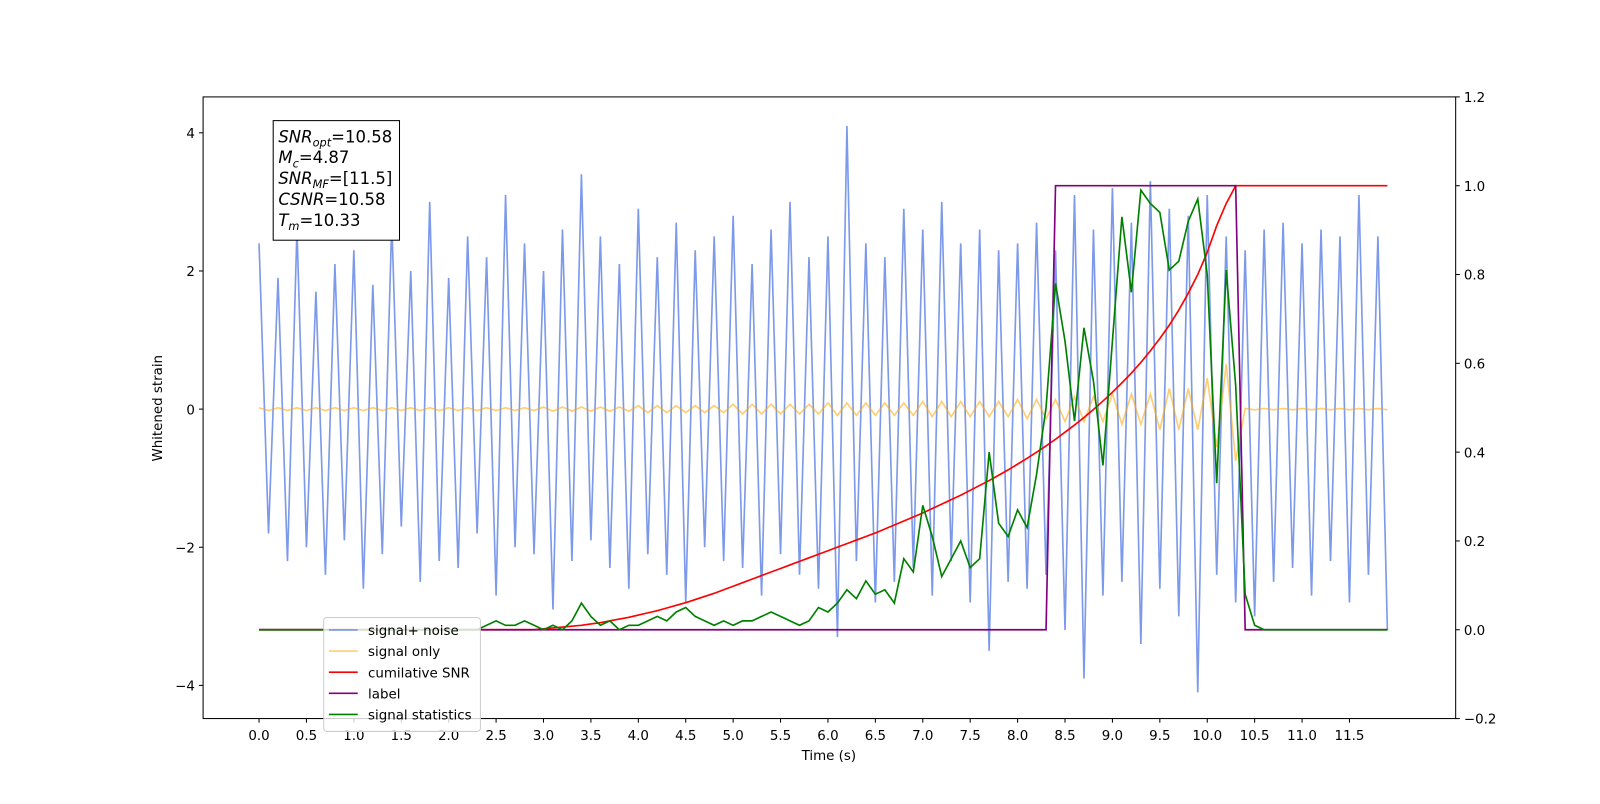 Image resolution: width=1600 pixels, height=804 pixels. What do you see at coordinates (1474, 631) in the screenshot?
I see `y2-tick-label: 0.0` at bounding box center [1474, 631].